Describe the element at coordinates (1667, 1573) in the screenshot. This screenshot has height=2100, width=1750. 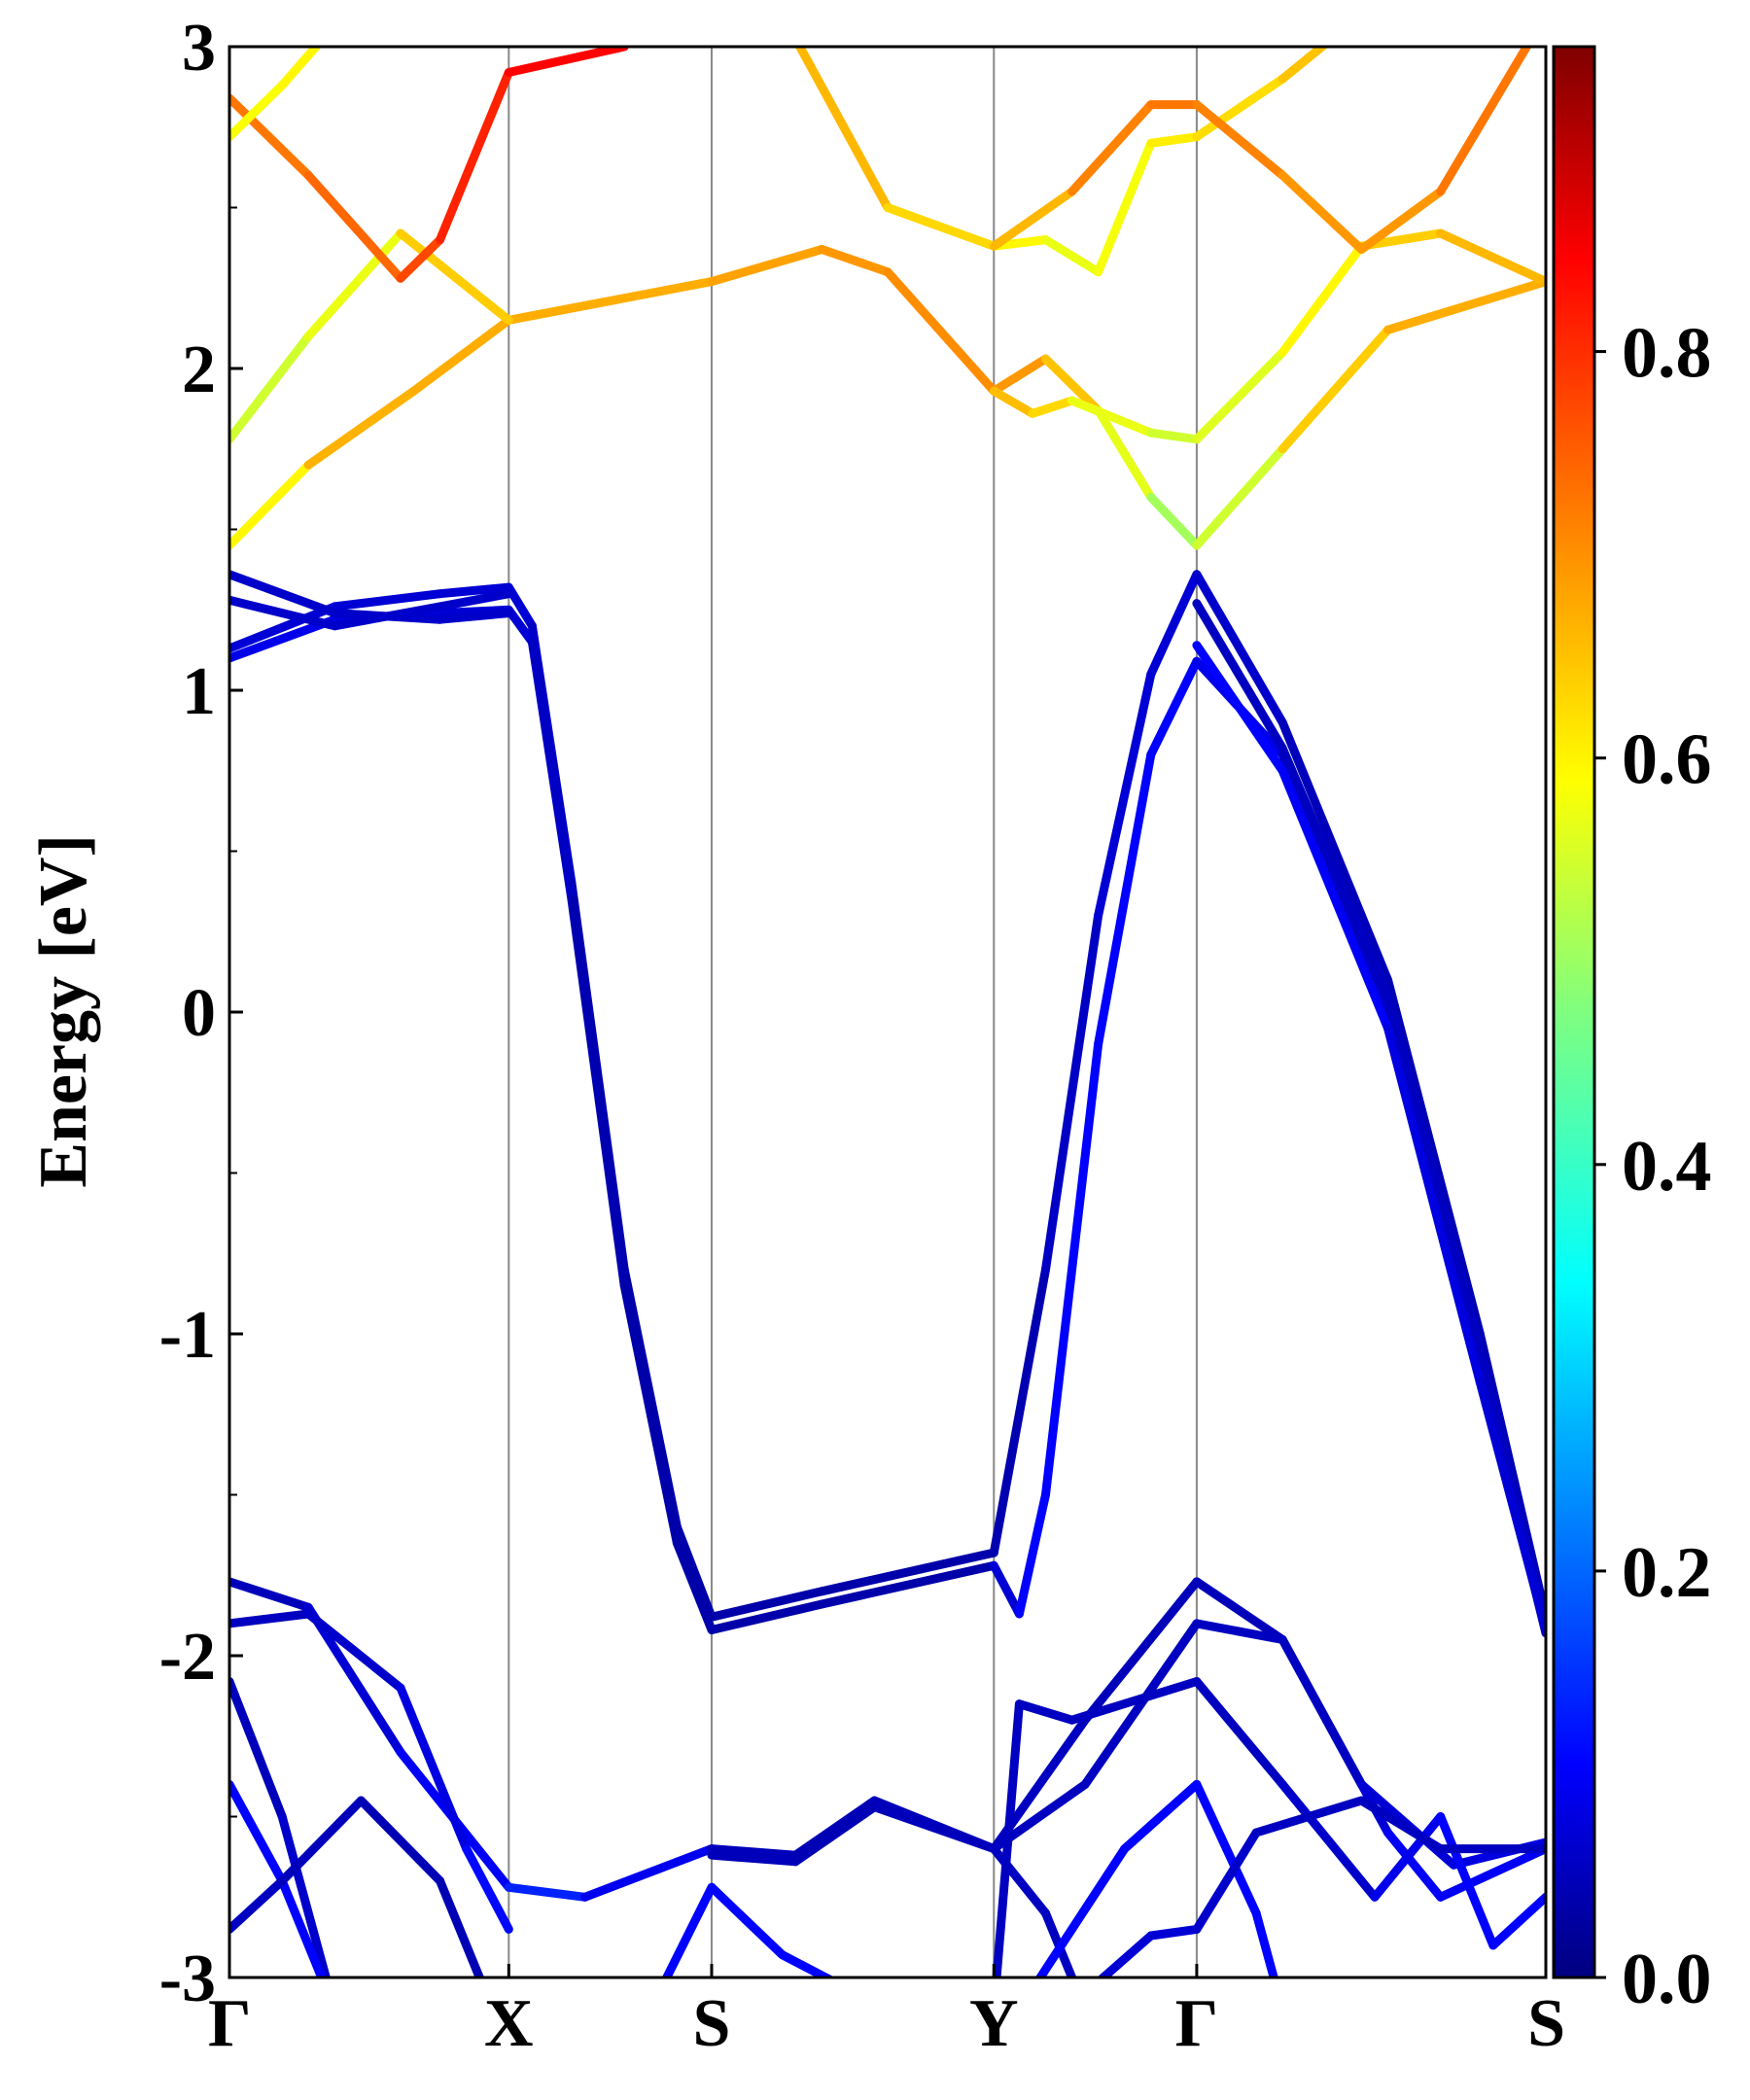
I see `colorbar-tick-label: 0.2` at that location.